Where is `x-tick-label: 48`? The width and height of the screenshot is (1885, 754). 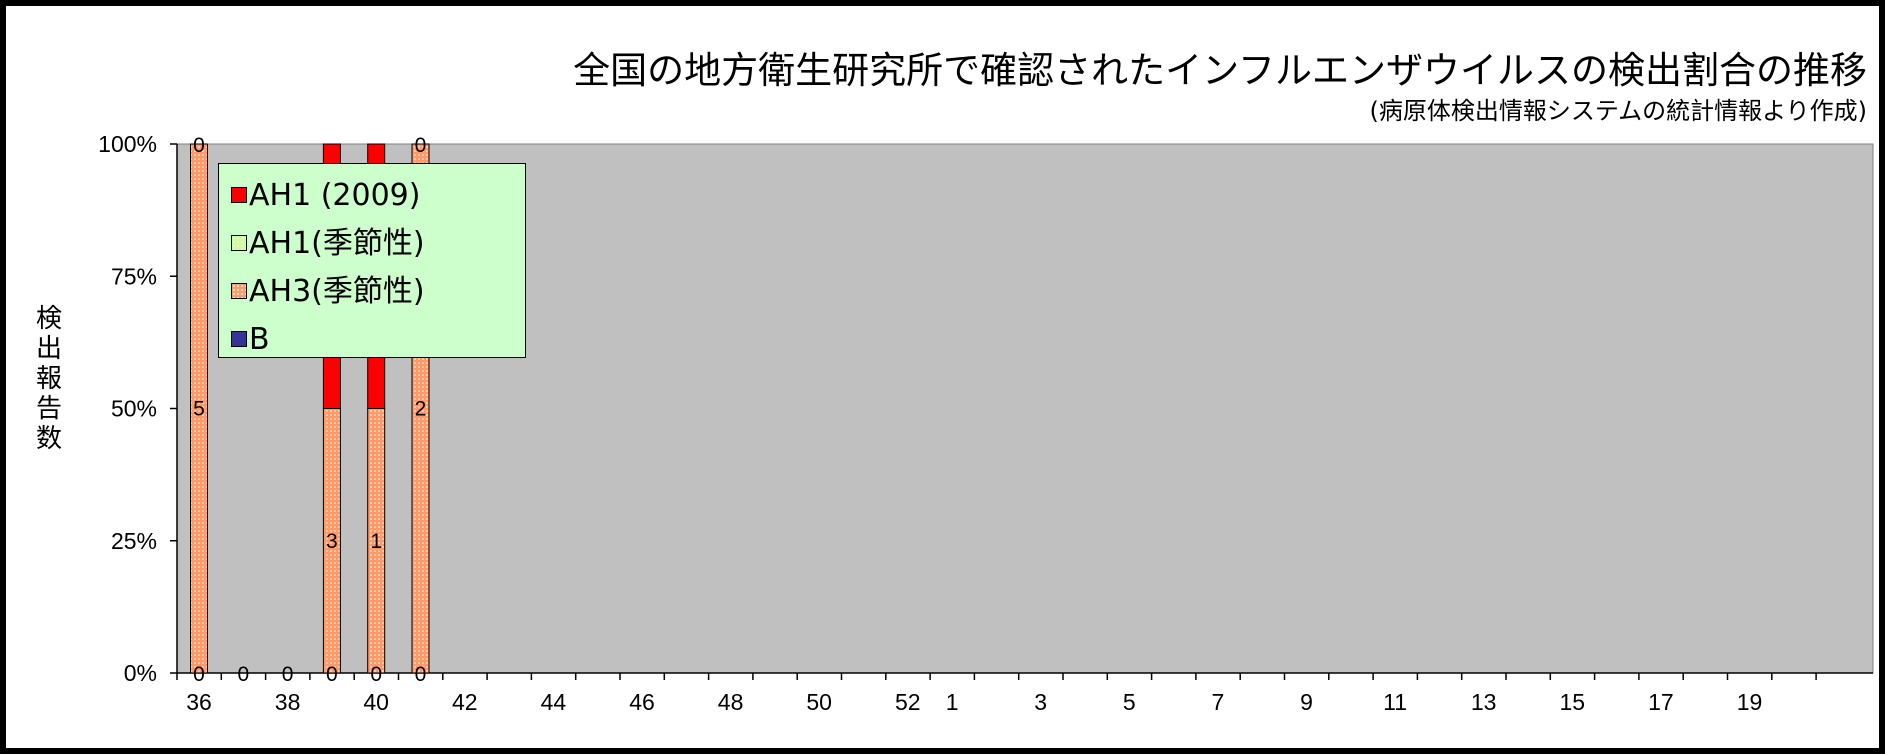
x-tick-label: 48 is located at coordinates (731, 702).